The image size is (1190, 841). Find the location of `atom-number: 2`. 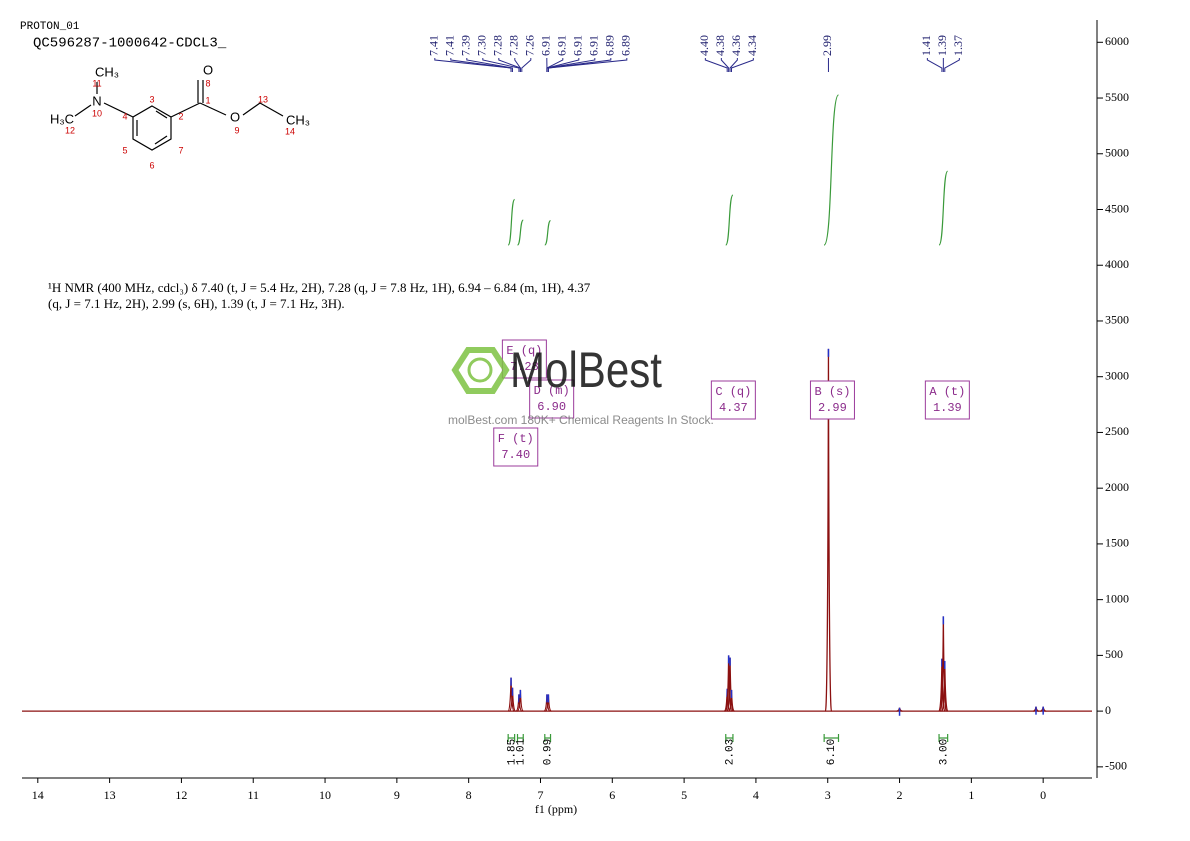

atom-number: 2 is located at coordinates (180, 116).